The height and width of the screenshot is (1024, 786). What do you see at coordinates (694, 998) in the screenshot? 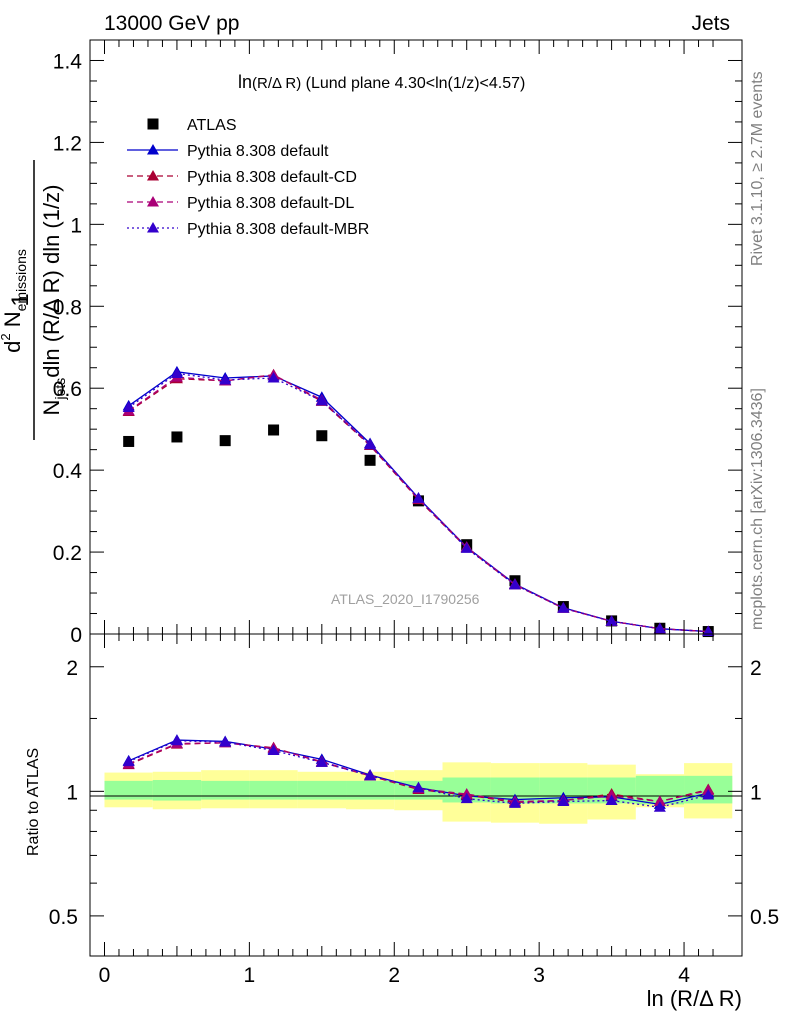
I see `x-axis-label: ln (R/Δ R)` at bounding box center [694, 998].